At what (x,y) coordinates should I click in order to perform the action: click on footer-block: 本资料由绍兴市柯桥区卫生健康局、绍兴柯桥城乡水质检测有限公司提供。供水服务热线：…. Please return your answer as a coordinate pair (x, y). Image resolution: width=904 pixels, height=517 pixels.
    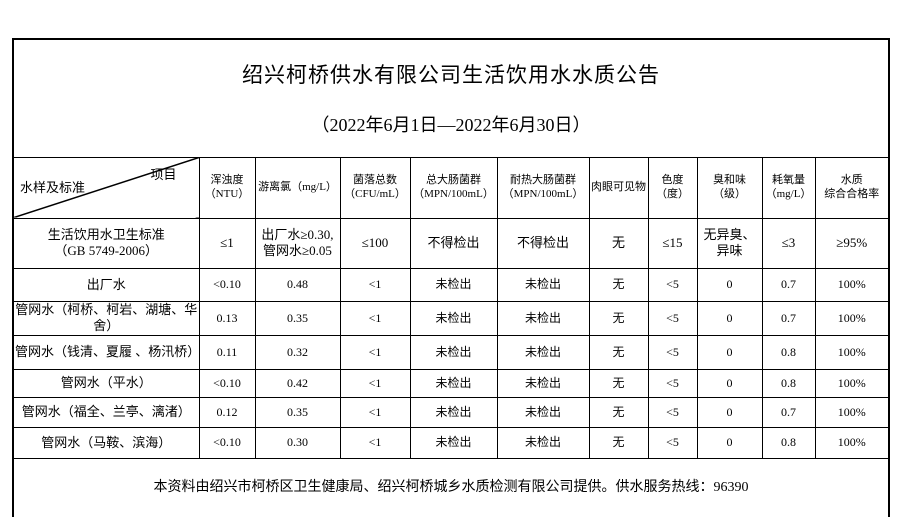
    Looking at the image, I should click on (451, 487).